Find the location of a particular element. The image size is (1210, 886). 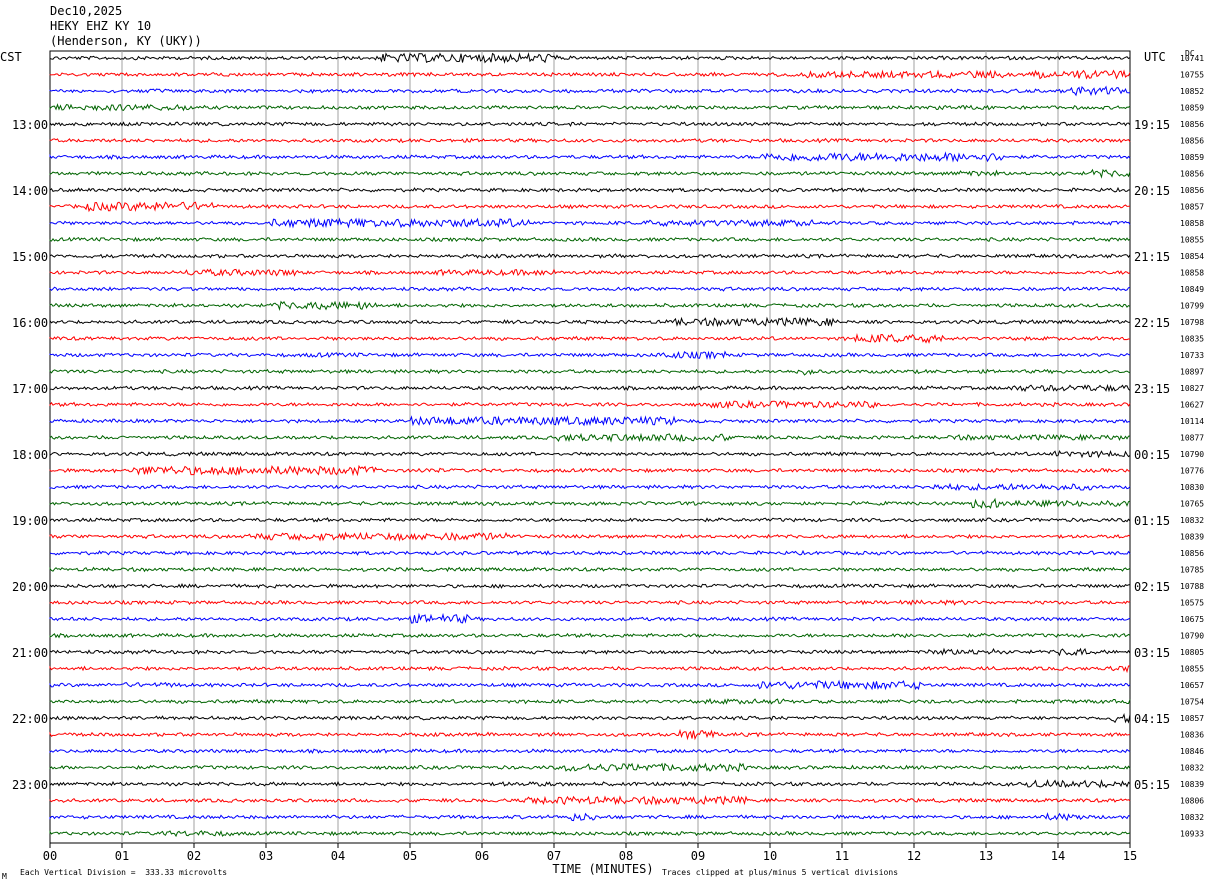

trace-dc-value: 10788 is located at coordinates (1192, 586).